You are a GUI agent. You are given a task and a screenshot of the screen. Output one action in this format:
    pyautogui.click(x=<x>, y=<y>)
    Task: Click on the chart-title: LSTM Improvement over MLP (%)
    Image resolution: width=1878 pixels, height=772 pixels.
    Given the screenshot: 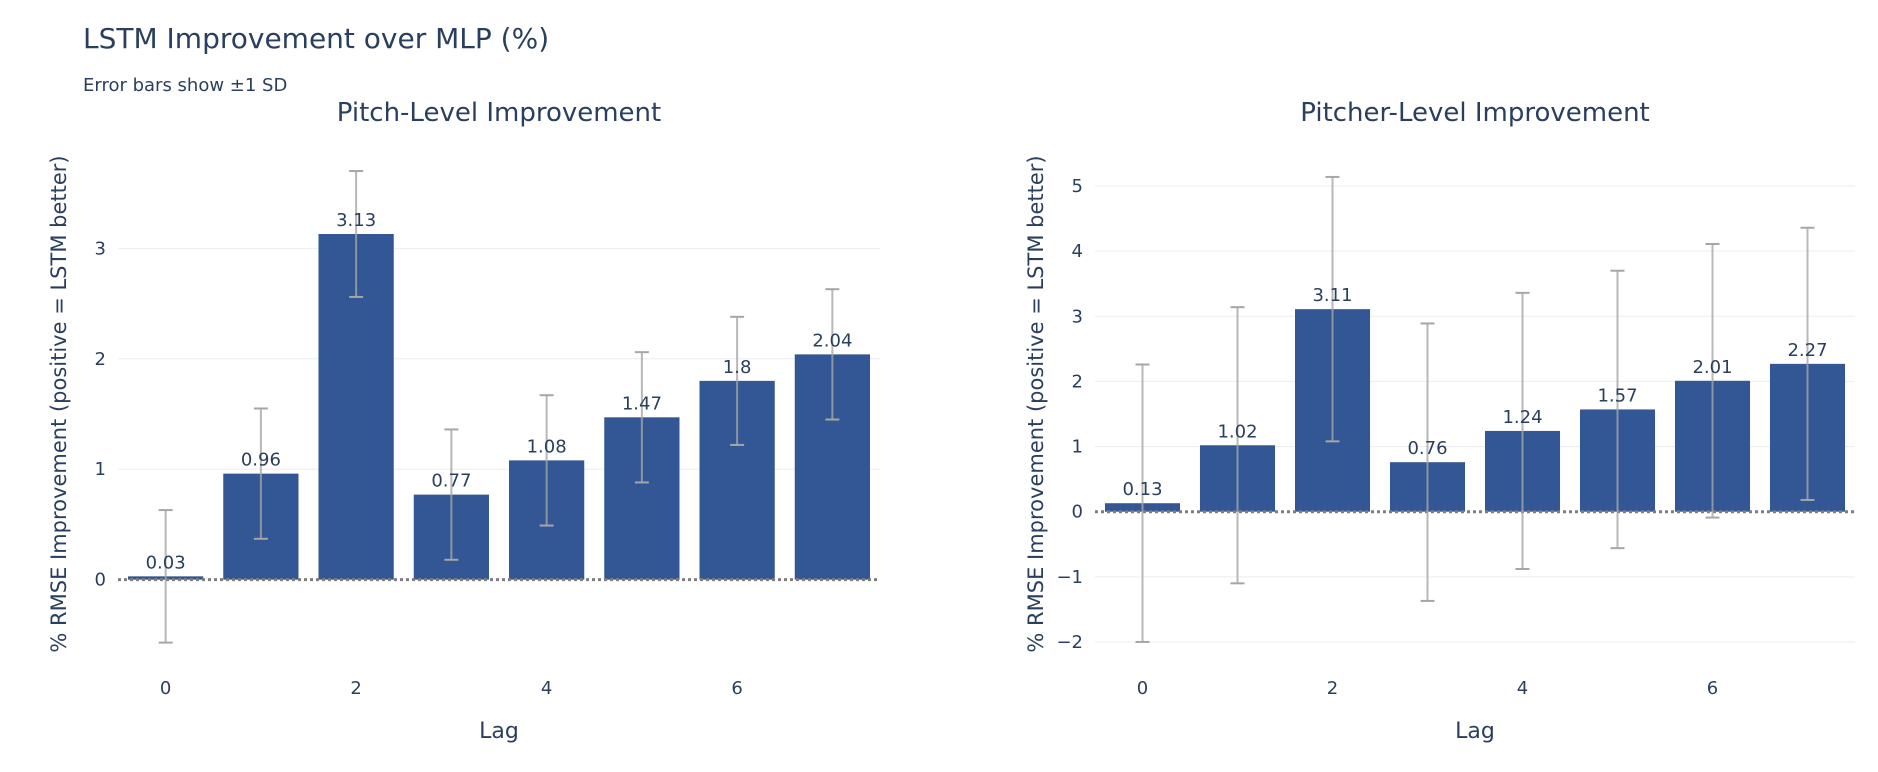 What is the action you would take?
    pyautogui.click(x=316, y=38)
    